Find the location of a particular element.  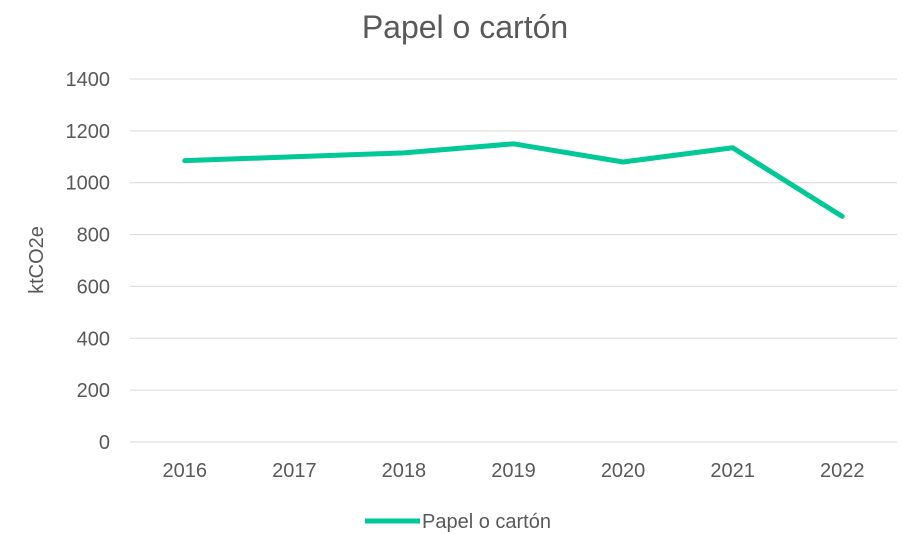

y-tick-label: 1400 is located at coordinates (88, 80).